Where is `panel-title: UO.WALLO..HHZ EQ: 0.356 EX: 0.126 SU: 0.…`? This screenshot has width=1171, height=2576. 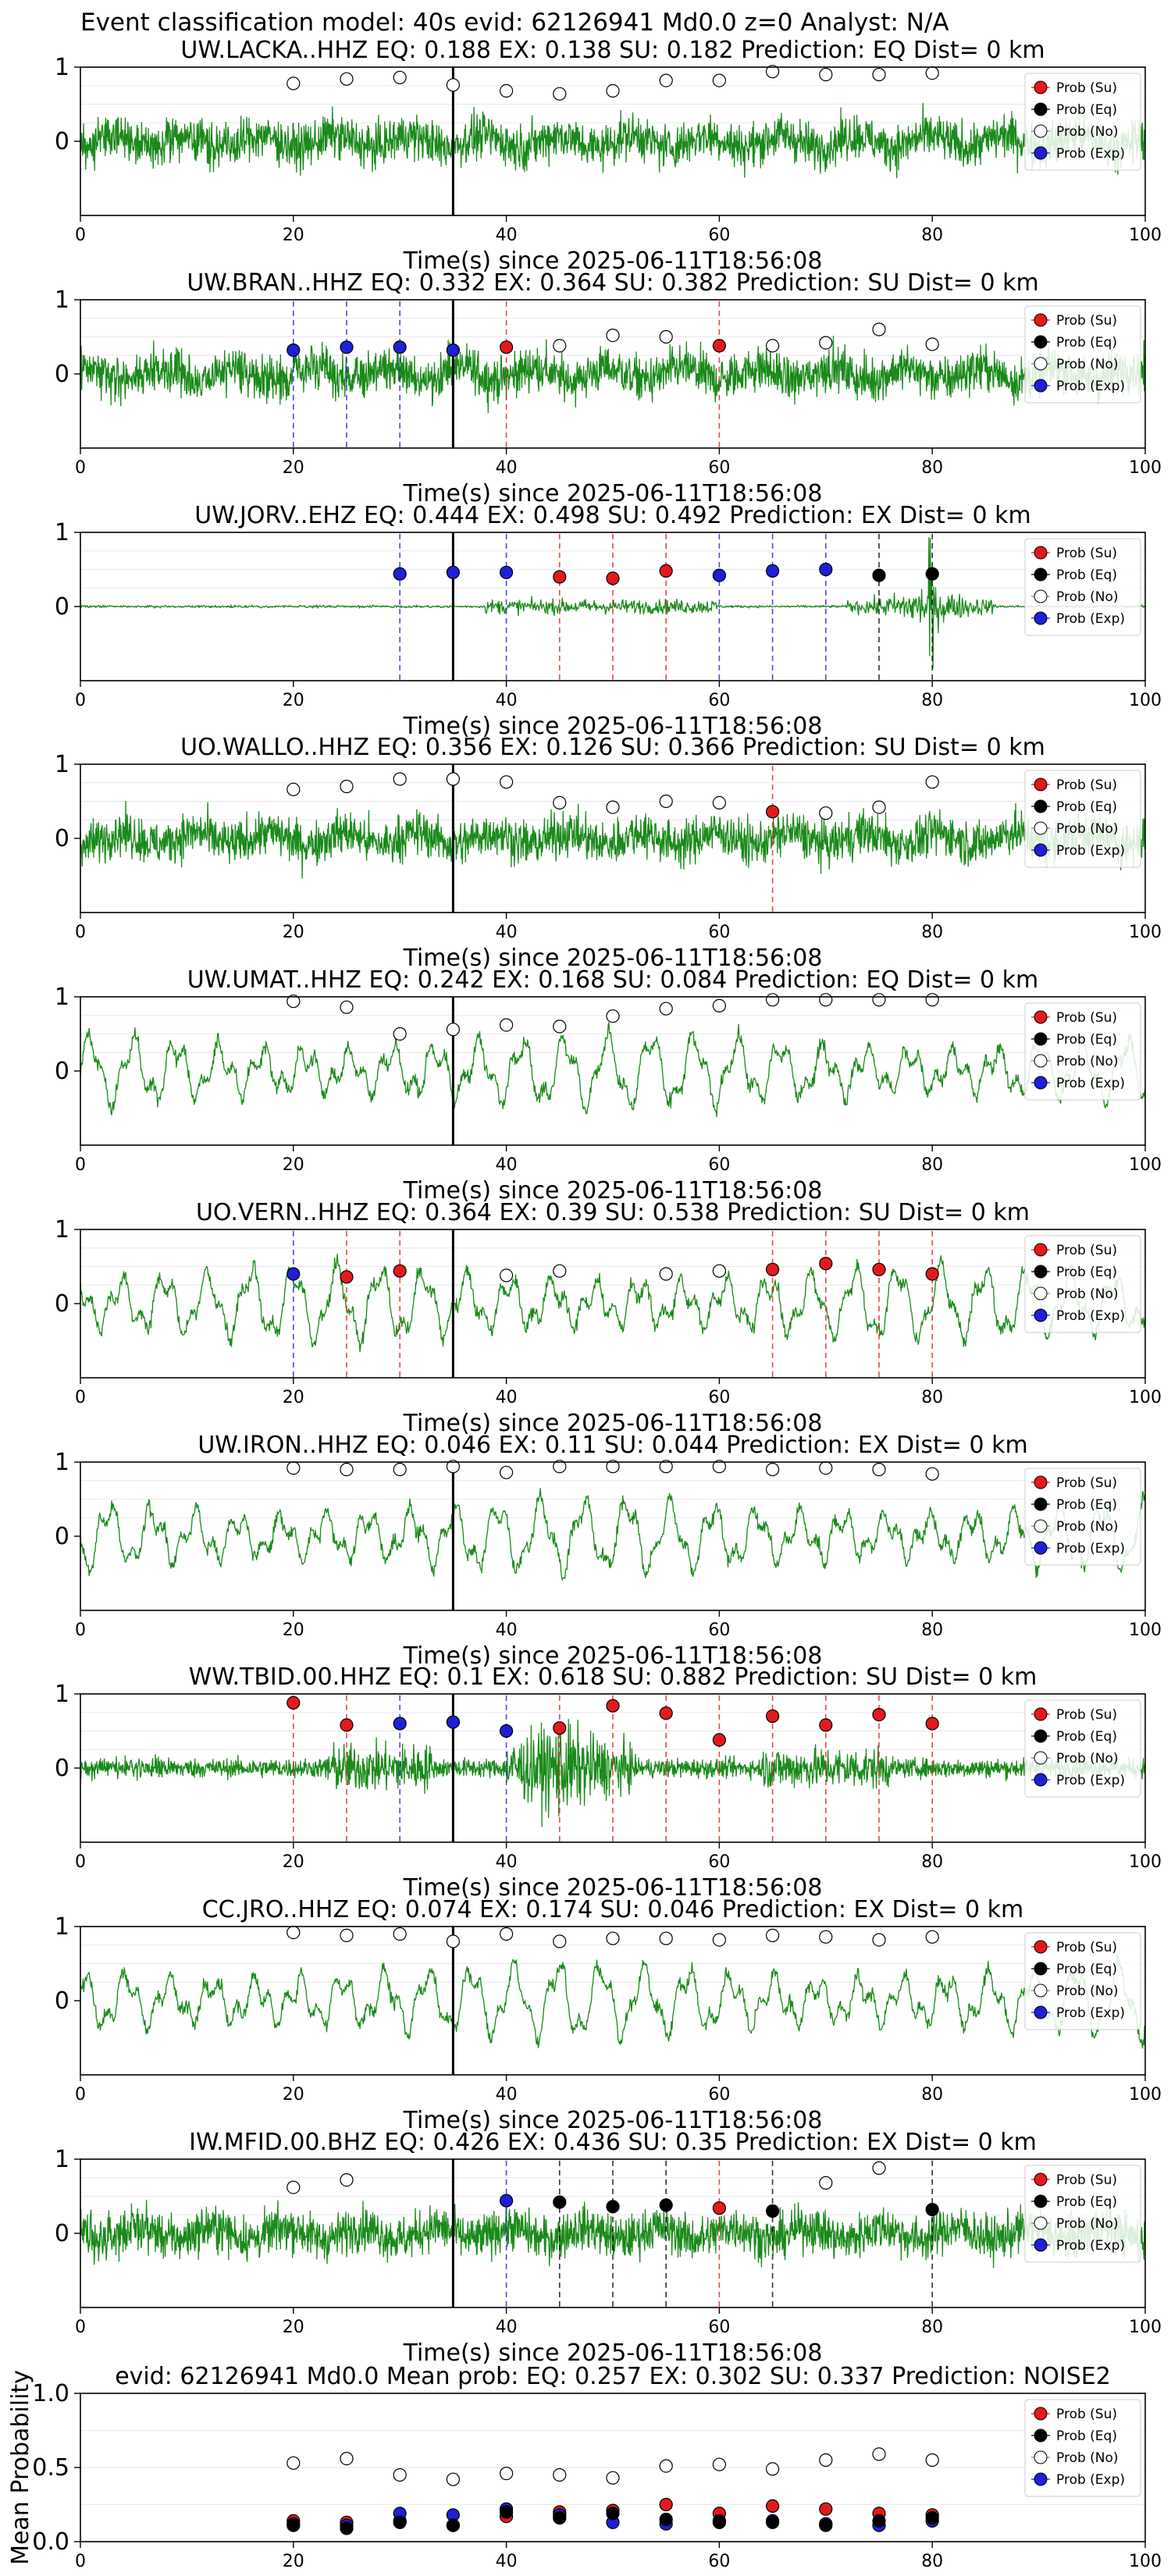
panel-title: UO.WALLO..HHZ EQ: 0.356 EX: 0.126 SU: 0.… is located at coordinates (612, 747).